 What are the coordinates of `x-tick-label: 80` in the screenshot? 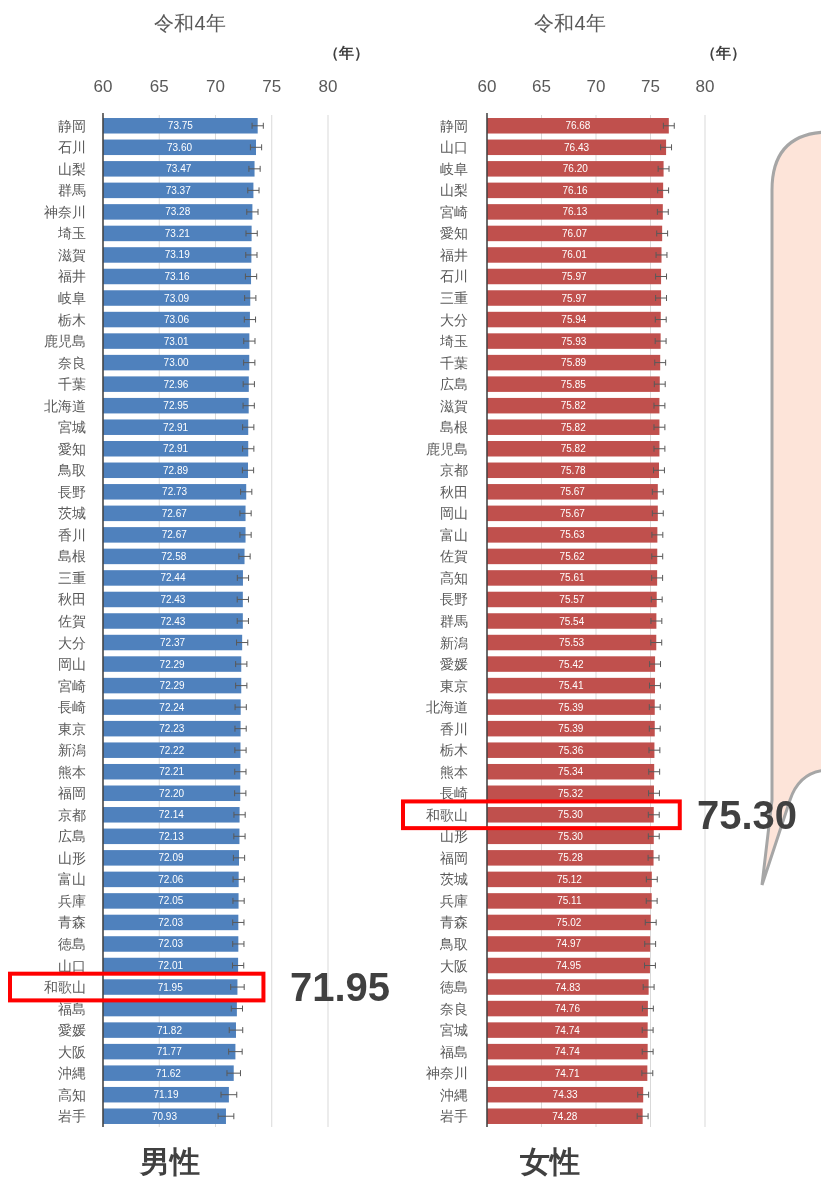 It's located at (705, 86).